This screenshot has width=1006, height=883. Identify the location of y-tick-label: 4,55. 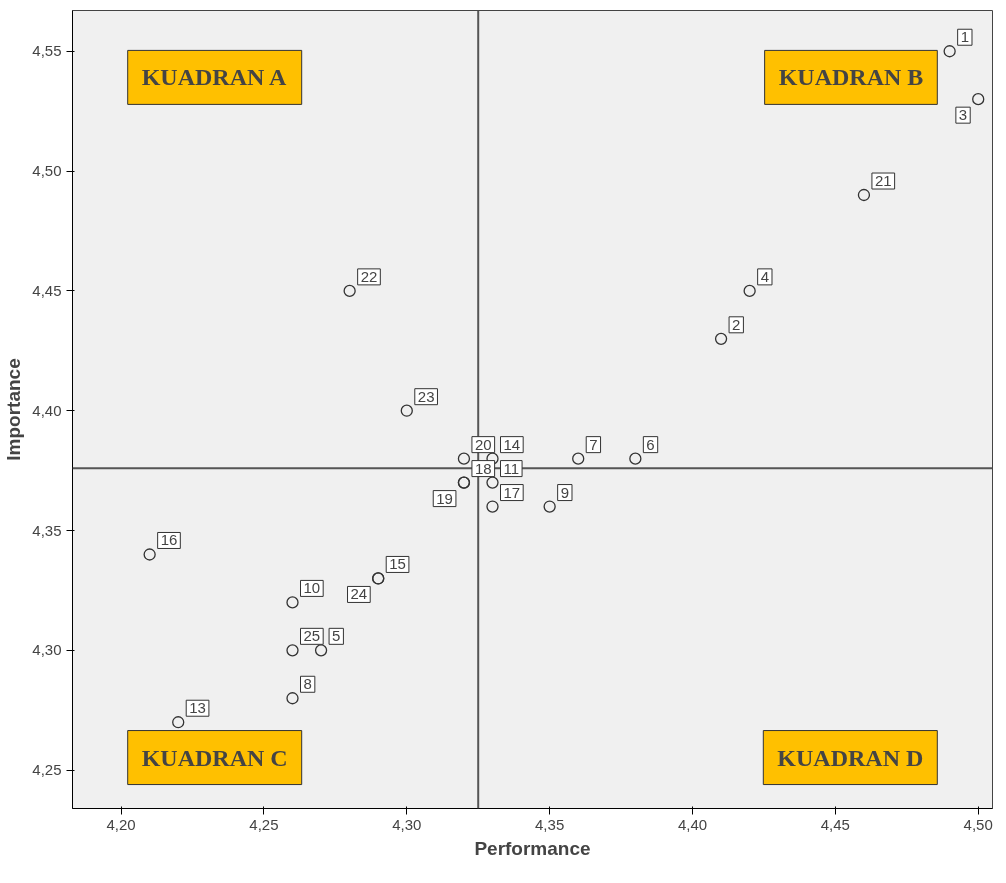
(47, 51).